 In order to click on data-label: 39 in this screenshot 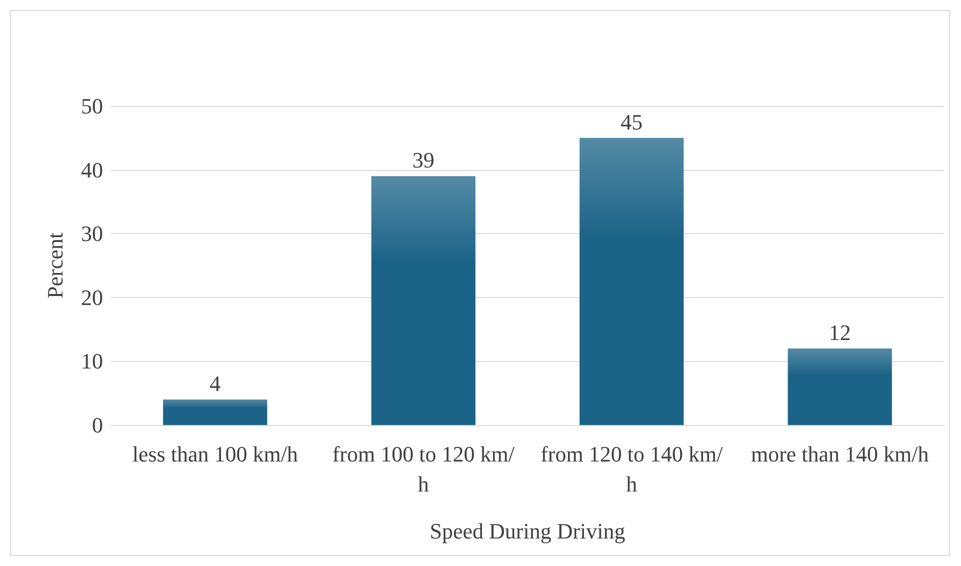, I will do `click(423, 160)`.